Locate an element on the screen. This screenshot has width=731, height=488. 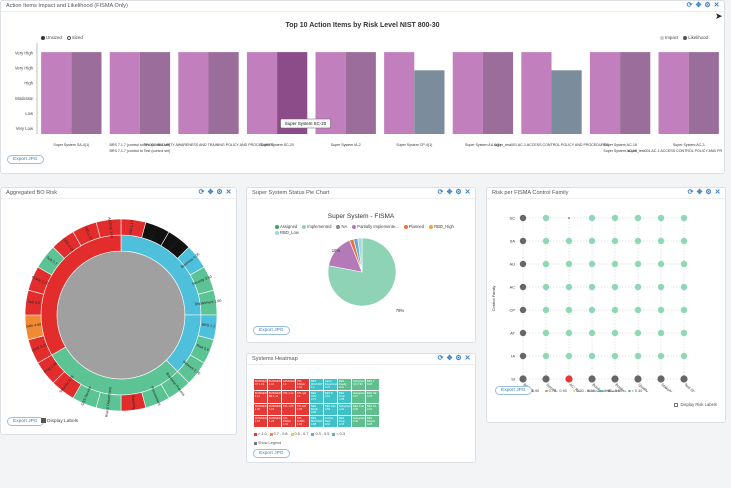
heatmap-cell: BUSINESS 1.16 is located at coordinates (260, 421).